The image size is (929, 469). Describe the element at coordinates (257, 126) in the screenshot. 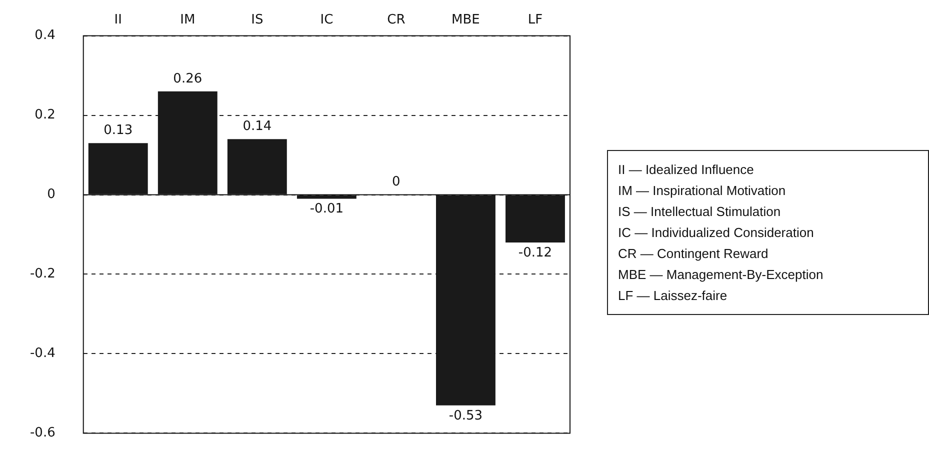

I see `data-label: 0.14` at that location.